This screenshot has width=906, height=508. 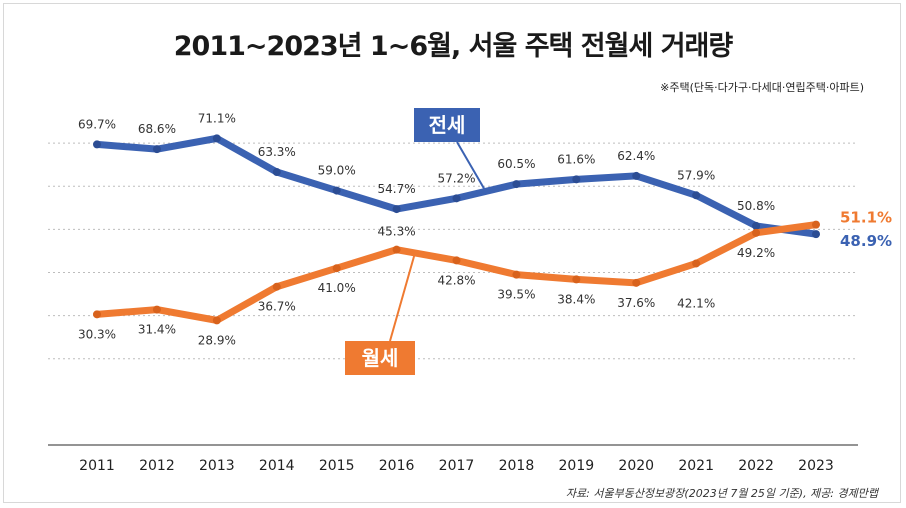 What do you see at coordinates (636, 466) in the screenshot?
I see `x-tick-label: 2020` at bounding box center [636, 466].